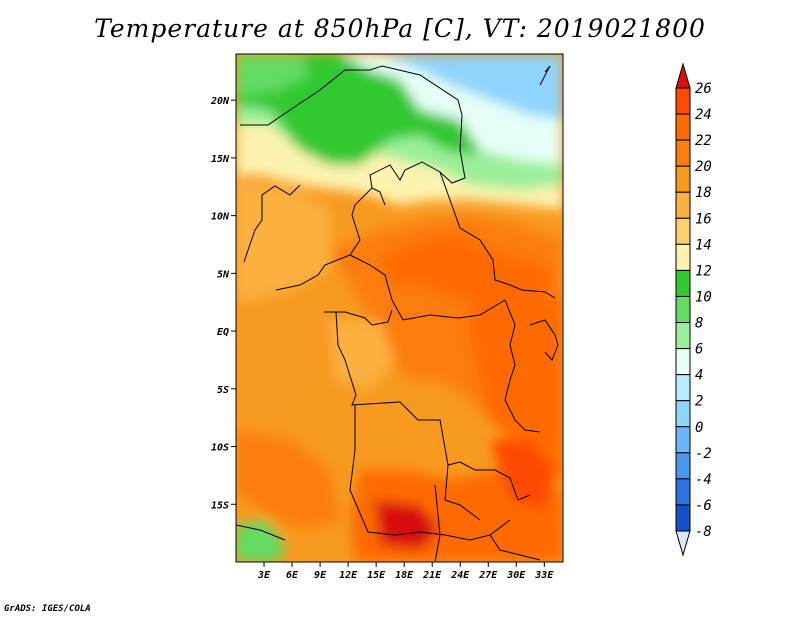  What do you see at coordinates (703, 297) in the screenshot?
I see `colorbar-label: 10` at bounding box center [703, 297].